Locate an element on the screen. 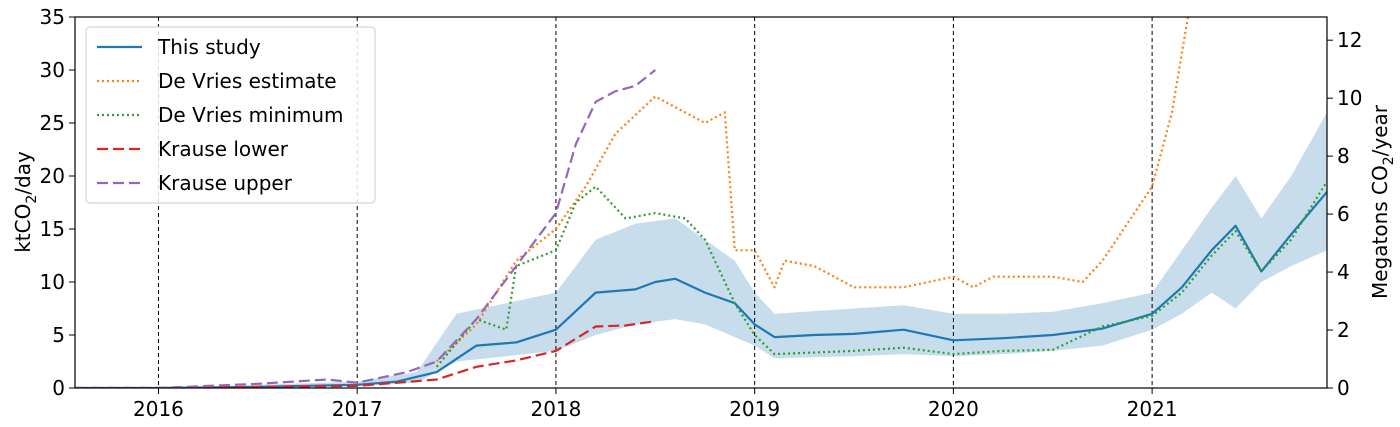 This screenshot has width=1400, height=427. x-tick-label: 2021 is located at coordinates (1152, 409).